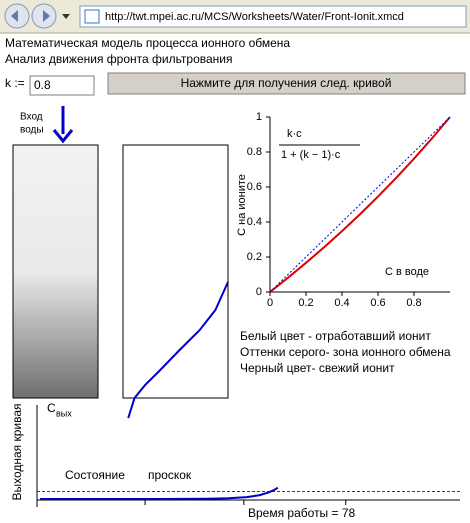  What do you see at coordinates (407, 272) in the screenshot?
I see `x-axis-label: С в воде` at bounding box center [407, 272].